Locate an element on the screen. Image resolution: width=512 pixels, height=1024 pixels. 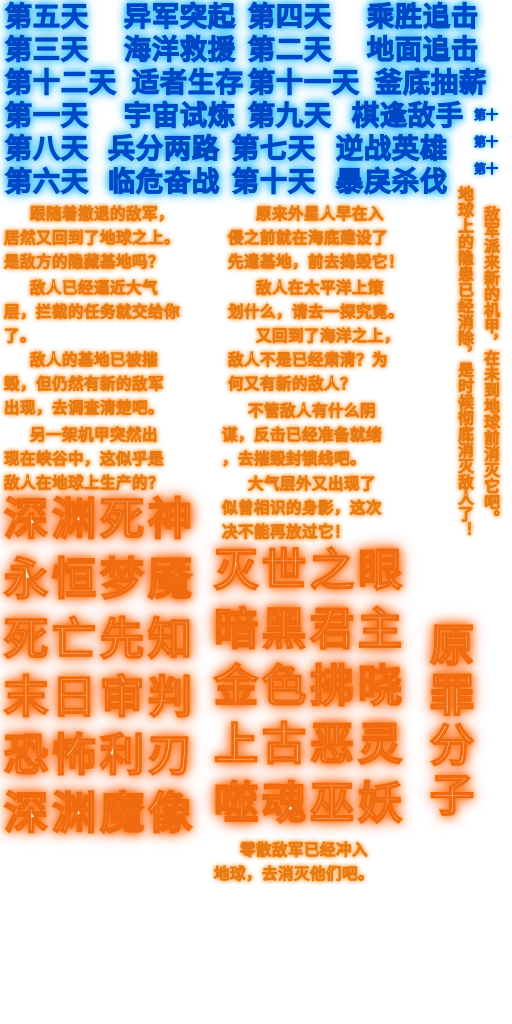
boss-name-ancient-evil: 上古恶灵 is located at coordinates (309, 745).